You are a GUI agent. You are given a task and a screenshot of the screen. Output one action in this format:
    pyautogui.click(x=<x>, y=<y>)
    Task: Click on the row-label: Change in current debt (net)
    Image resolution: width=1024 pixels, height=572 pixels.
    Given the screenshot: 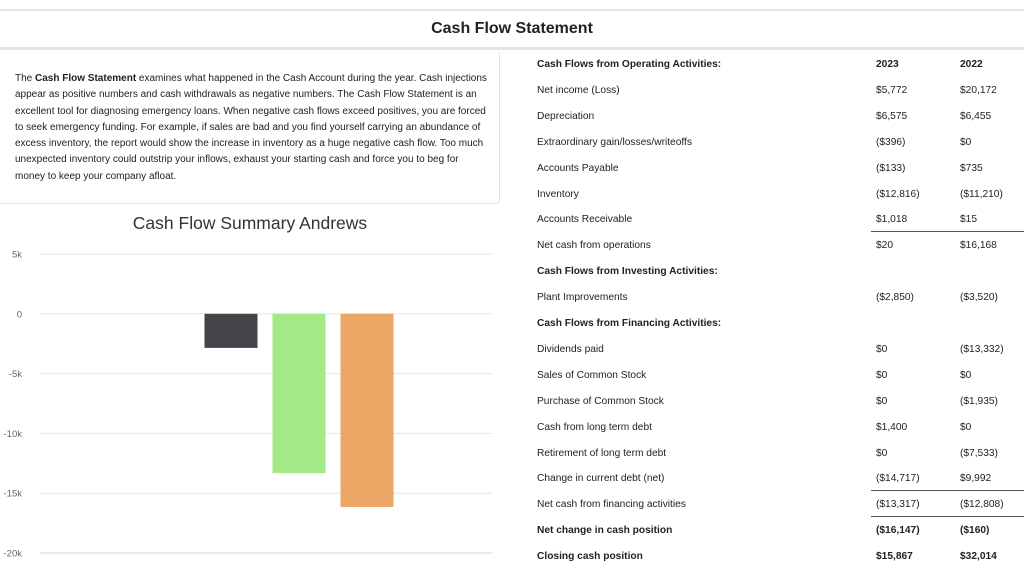 What is the action you would take?
    pyautogui.click(x=601, y=479)
    